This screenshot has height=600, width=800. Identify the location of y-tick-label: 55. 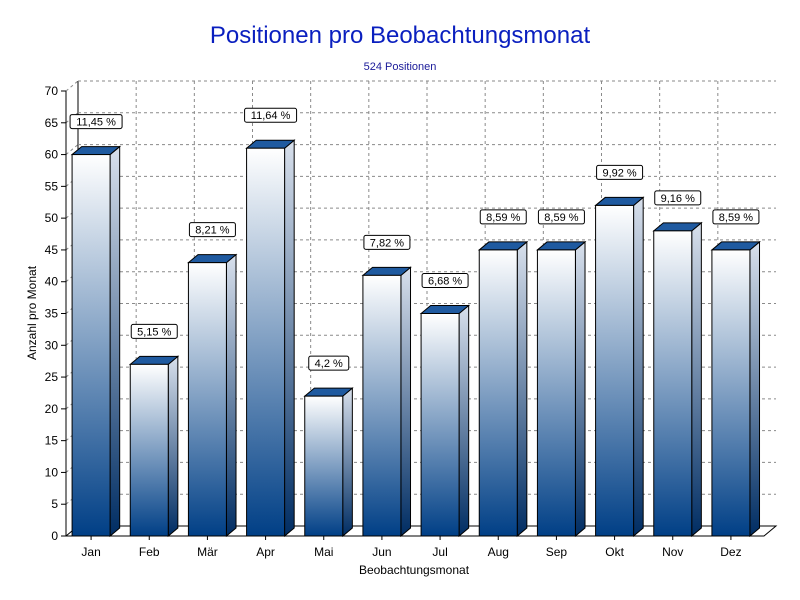
(52, 186).